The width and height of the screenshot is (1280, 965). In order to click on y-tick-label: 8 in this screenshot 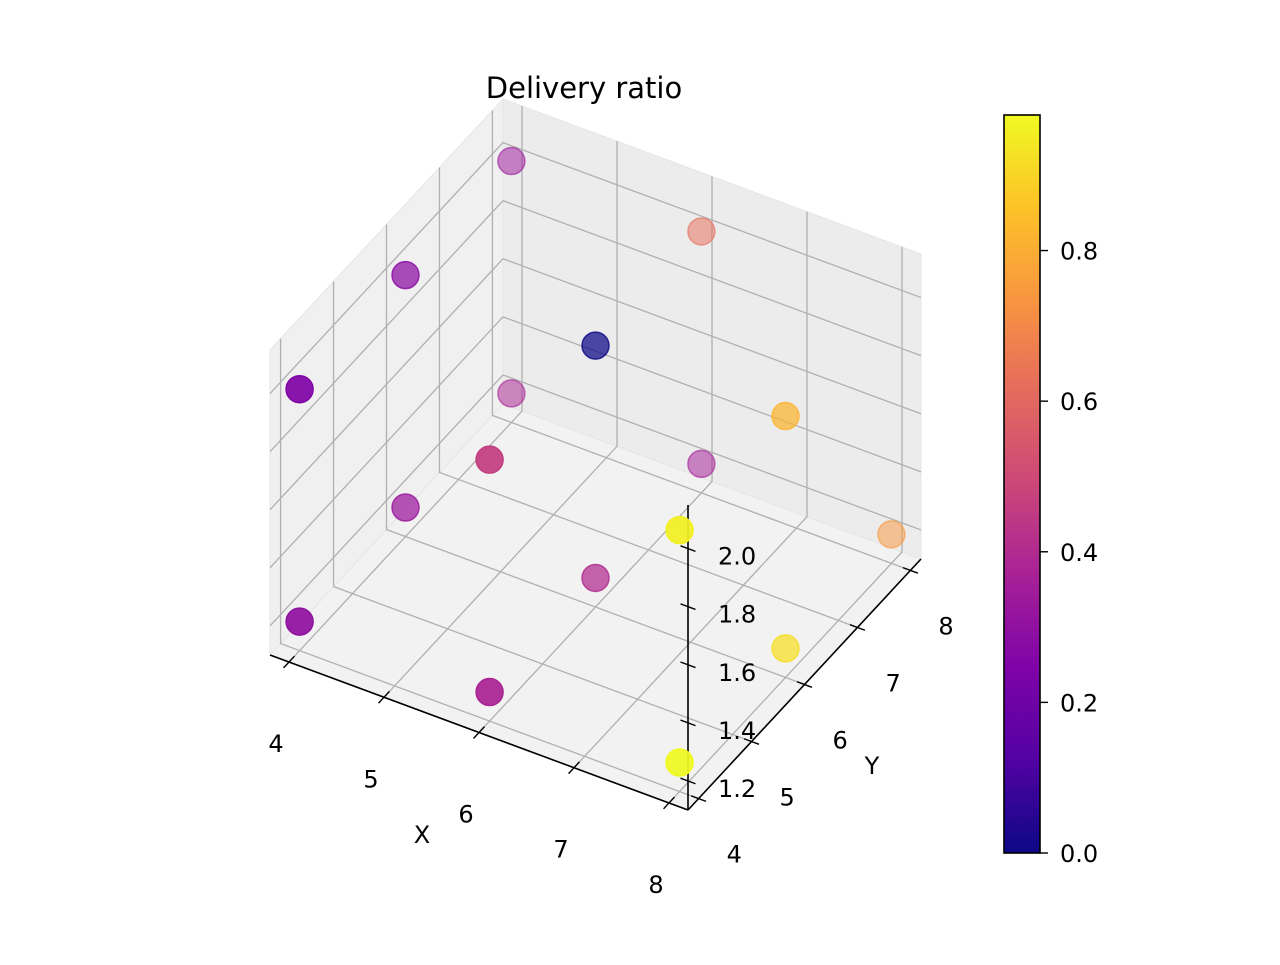, I will do `click(945, 626)`.